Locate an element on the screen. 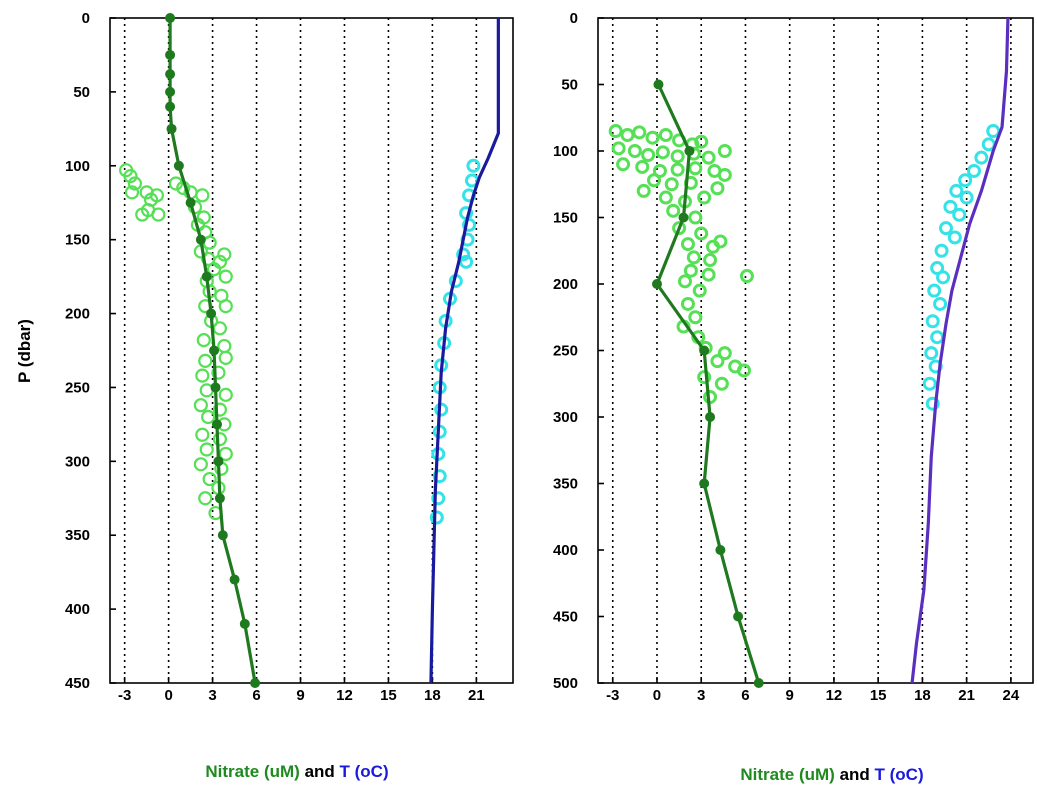  x-tick-label: 12 is located at coordinates (834, 695).